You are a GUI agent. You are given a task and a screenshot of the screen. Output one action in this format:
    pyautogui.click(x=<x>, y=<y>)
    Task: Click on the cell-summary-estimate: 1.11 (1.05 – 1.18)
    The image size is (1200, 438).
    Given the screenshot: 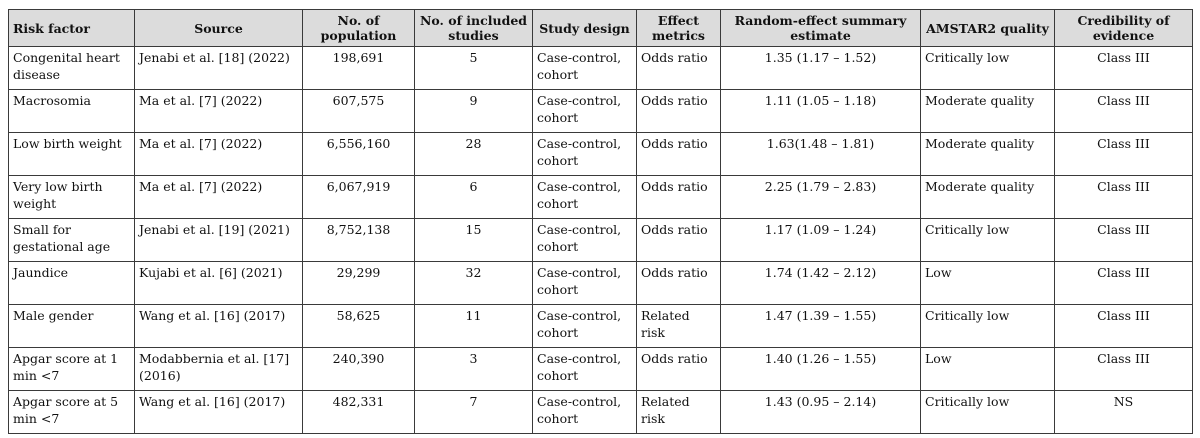 What is the action you would take?
    pyautogui.click(x=820, y=111)
    